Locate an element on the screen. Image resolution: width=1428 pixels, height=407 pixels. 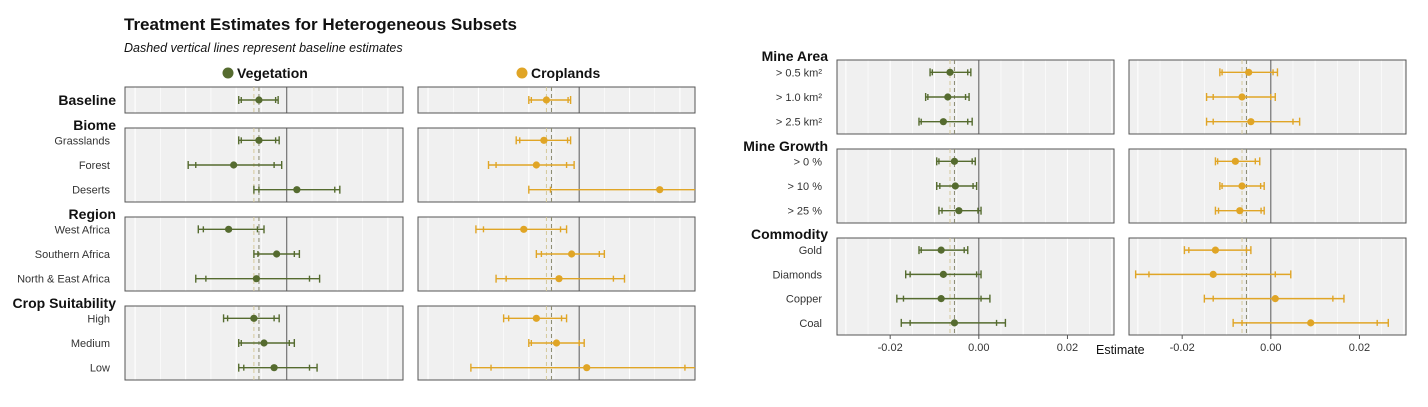
panel-baseline-croplands is located at coordinates (556, 100).